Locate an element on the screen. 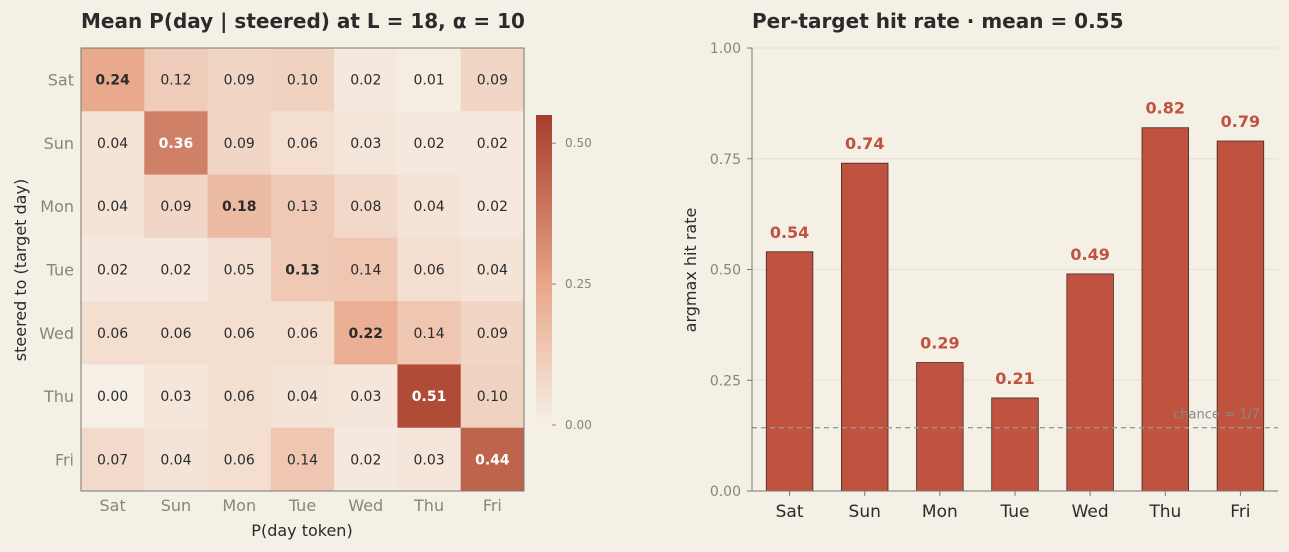 Image resolution: width=1289 pixels, height=552 pixels. colorbar-tick-label: 0.25 is located at coordinates (578, 284).